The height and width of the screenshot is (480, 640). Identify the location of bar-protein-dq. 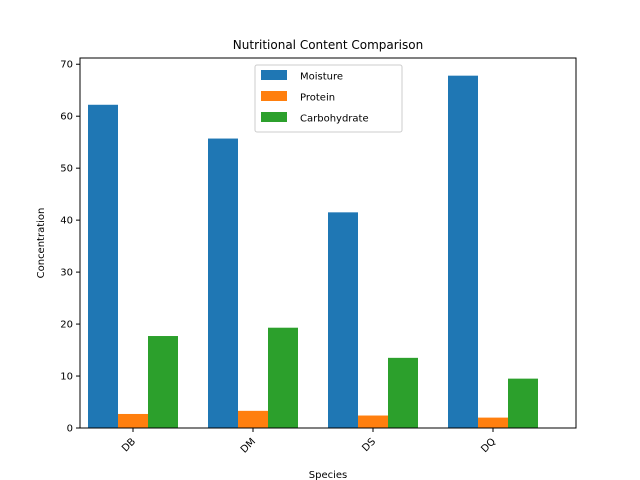
(493, 422).